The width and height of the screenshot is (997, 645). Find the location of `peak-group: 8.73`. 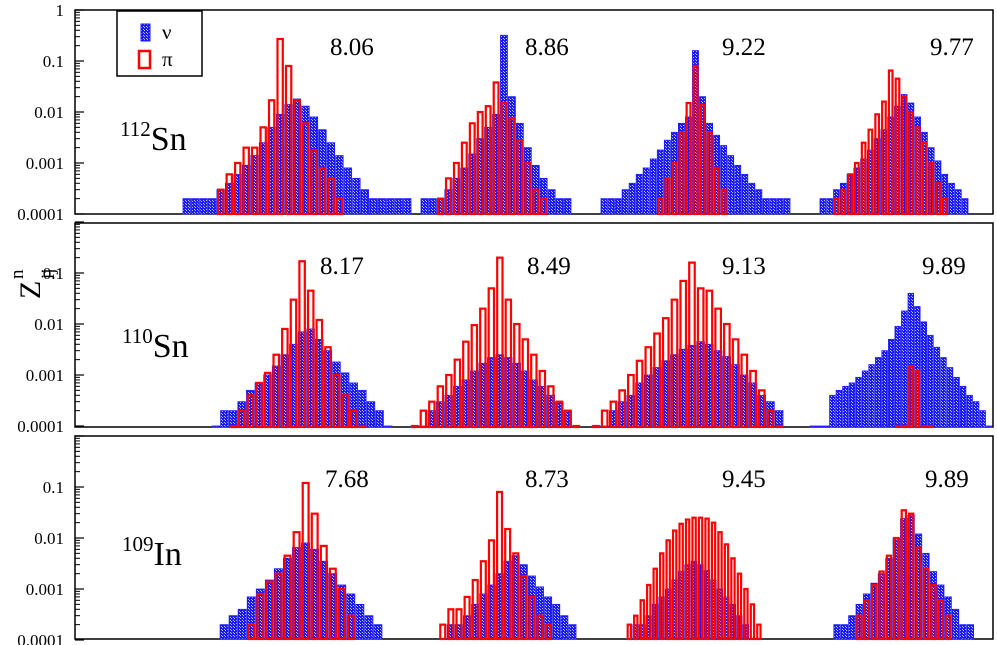

peak-group: 8.73 is located at coordinates (508, 553).